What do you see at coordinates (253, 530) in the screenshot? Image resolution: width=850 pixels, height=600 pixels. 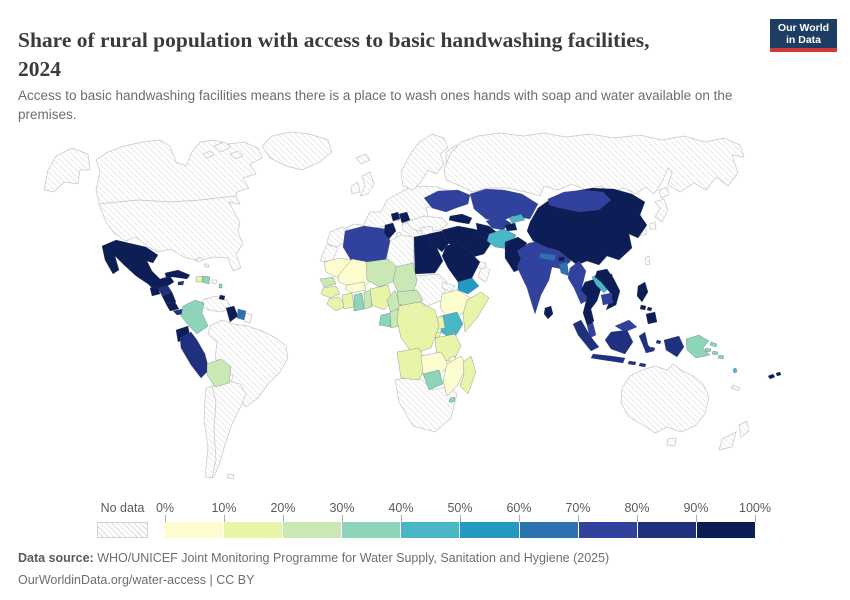 I see `legend-bin-10-20%` at bounding box center [253, 530].